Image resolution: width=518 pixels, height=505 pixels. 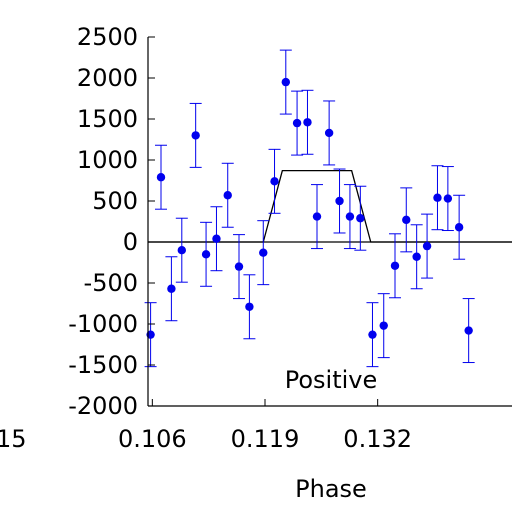 I want to click on y-tick-label: 1000, so click(x=107, y=160).